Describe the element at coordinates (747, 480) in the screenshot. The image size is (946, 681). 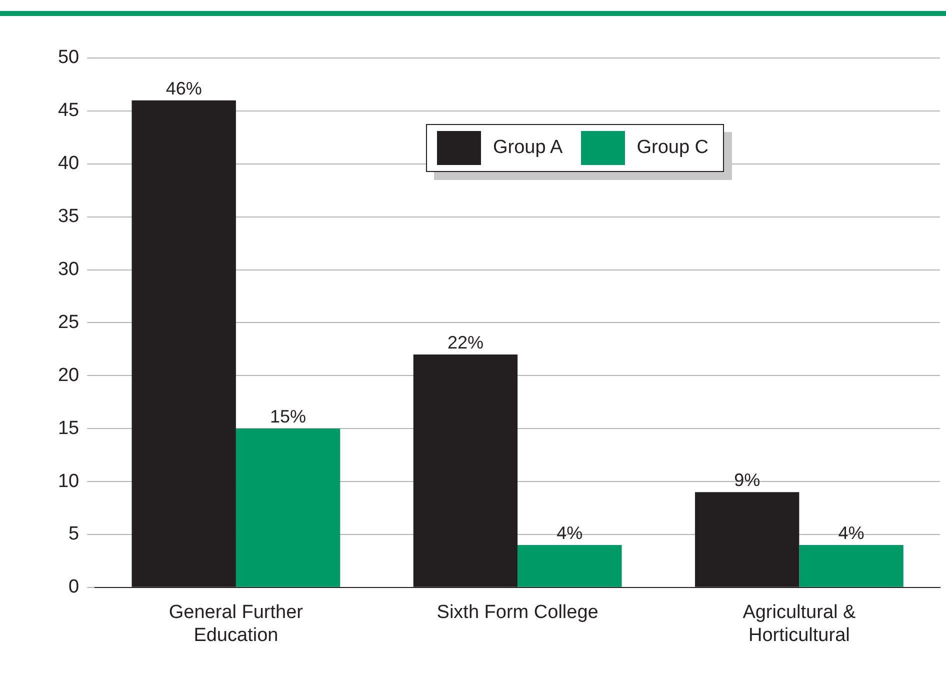
I see `data-label: 9%` at that location.